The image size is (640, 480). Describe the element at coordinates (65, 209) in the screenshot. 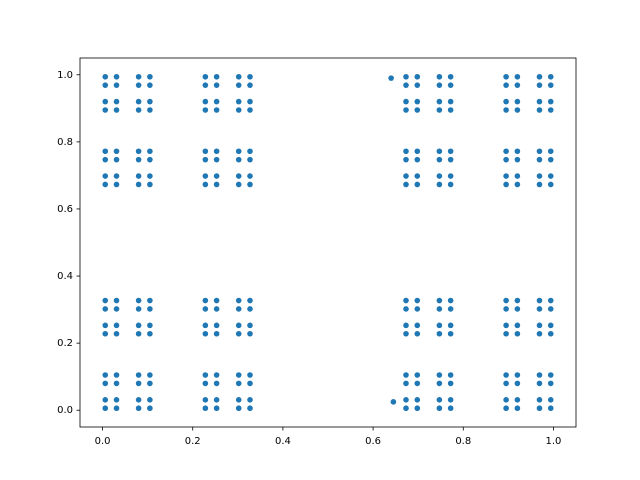

I see `y-tick-label: 0.6` at that location.